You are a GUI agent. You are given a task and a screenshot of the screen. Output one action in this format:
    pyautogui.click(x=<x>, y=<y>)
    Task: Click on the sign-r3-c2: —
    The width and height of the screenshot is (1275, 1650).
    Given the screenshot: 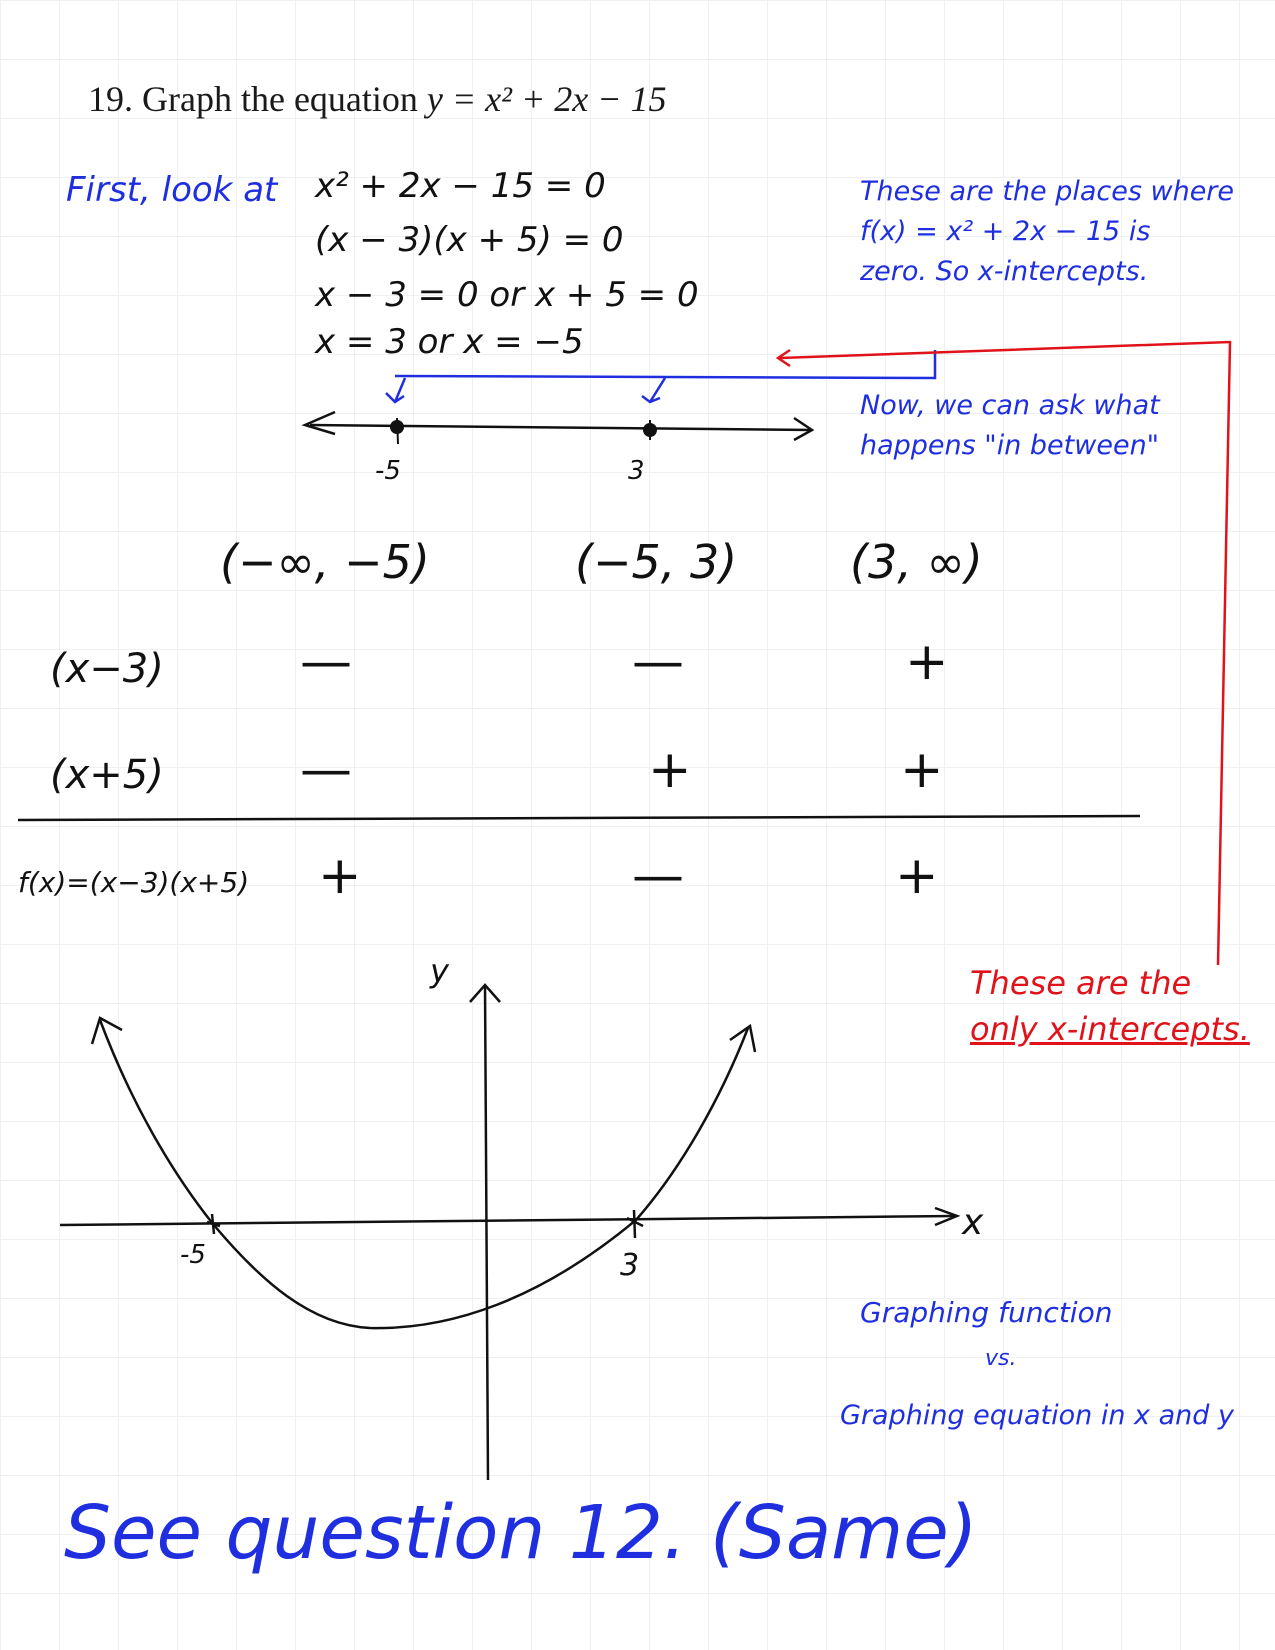 What is the action you would take?
    pyautogui.click(x=658, y=876)
    